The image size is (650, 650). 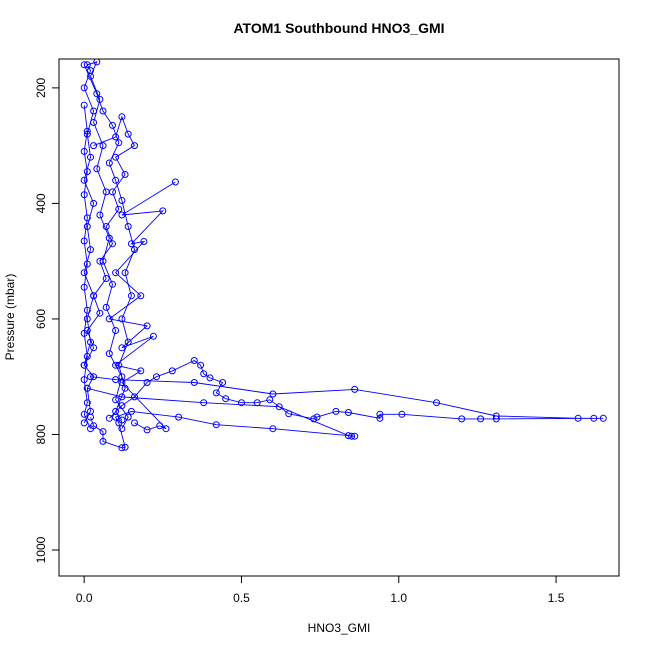 What do you see at coordinates (338, 28) in the screenshot?
I see `chart-title: ATOM1 Southbound HNO3_GMI` at bounding box center [338, 28].